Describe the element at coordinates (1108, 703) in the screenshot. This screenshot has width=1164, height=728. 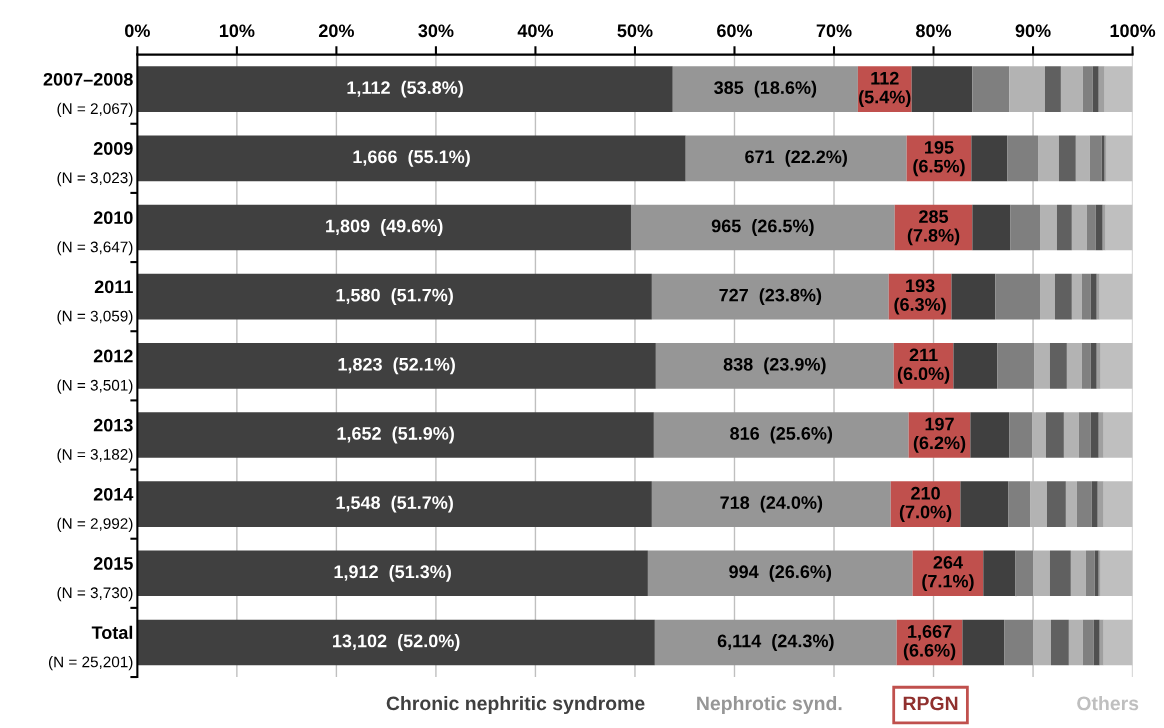
I see `series-label: Others` at that location.